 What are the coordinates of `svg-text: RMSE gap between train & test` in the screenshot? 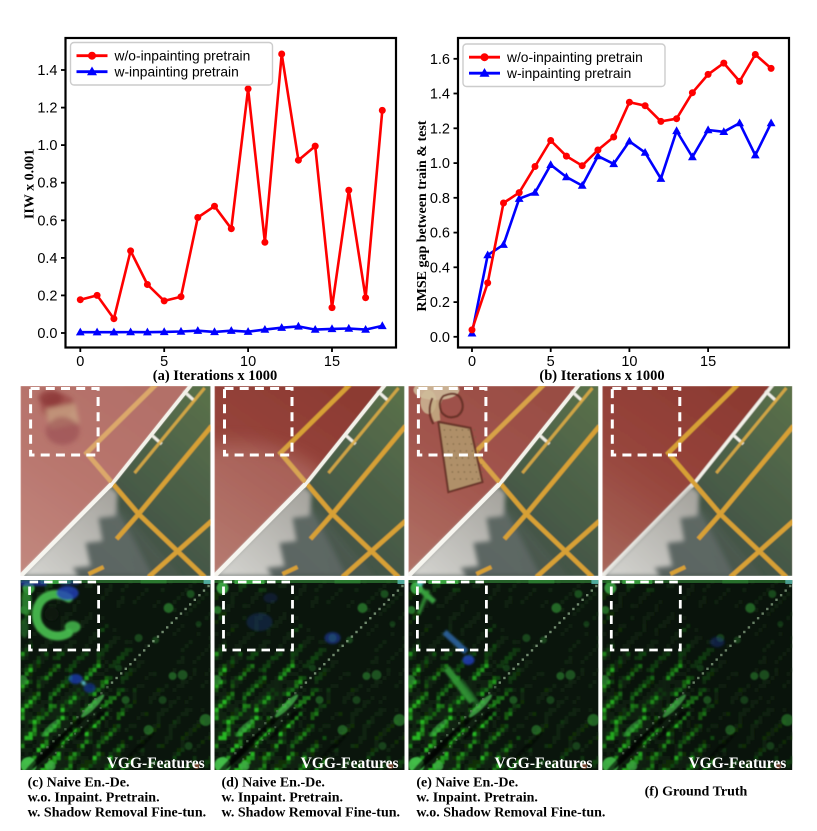 It's located at (422, 215).